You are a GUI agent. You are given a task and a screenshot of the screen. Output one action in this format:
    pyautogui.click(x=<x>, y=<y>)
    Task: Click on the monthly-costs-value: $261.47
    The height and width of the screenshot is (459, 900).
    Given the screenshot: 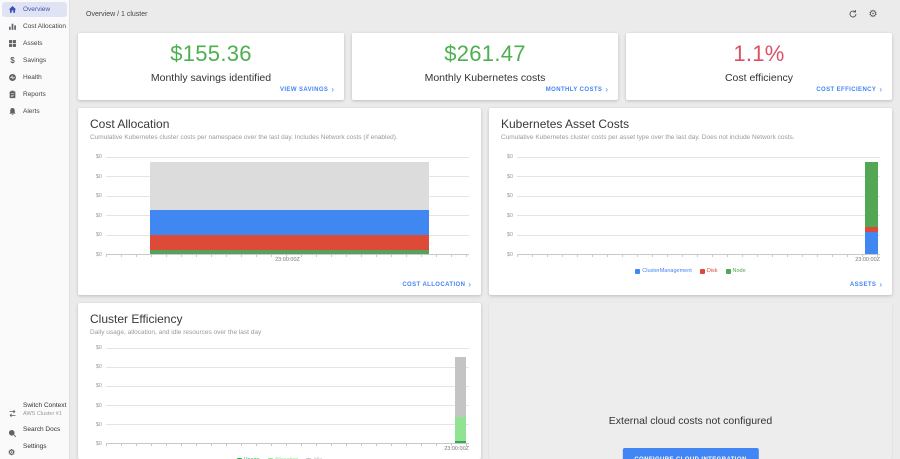 What is the action you would take?
    pyautogui.click(x=485, y=53)
    